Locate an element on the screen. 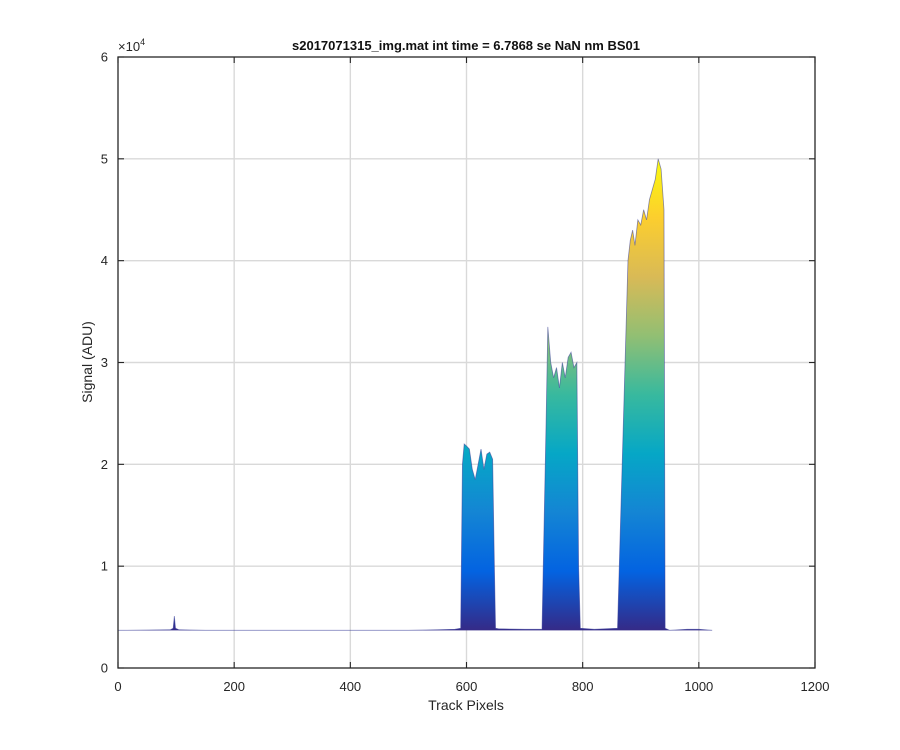 The image size is (900, 750). x-tick-label: 600 is located at coordinates (467, 686).